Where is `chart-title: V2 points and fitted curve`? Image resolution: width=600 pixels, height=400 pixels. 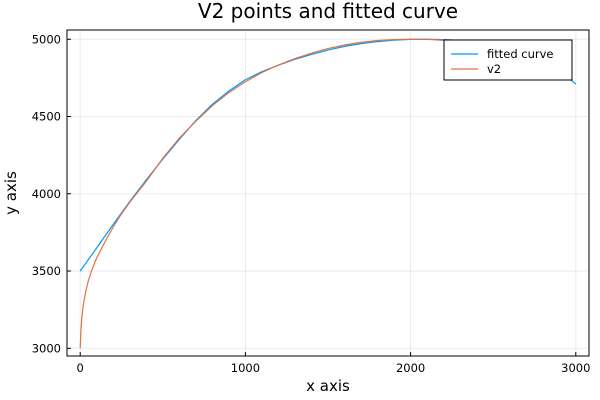 chart-title: V2 points and fitted curve is located at coordinates (328, 11).